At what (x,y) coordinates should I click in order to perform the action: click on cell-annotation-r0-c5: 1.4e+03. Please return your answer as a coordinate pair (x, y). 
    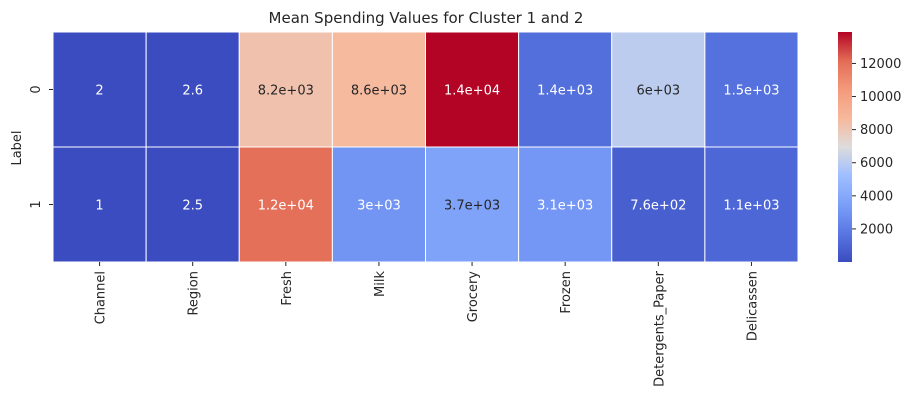
    Looking at the image, I should click on (565, 91).